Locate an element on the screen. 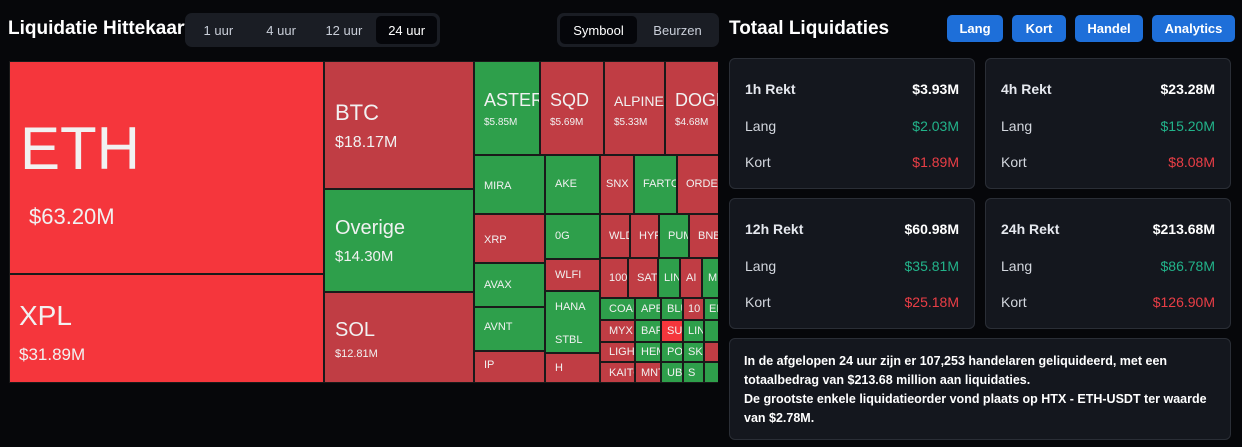  heatmap-tile-kaito: KAITO is located at coordinates (617, 372).